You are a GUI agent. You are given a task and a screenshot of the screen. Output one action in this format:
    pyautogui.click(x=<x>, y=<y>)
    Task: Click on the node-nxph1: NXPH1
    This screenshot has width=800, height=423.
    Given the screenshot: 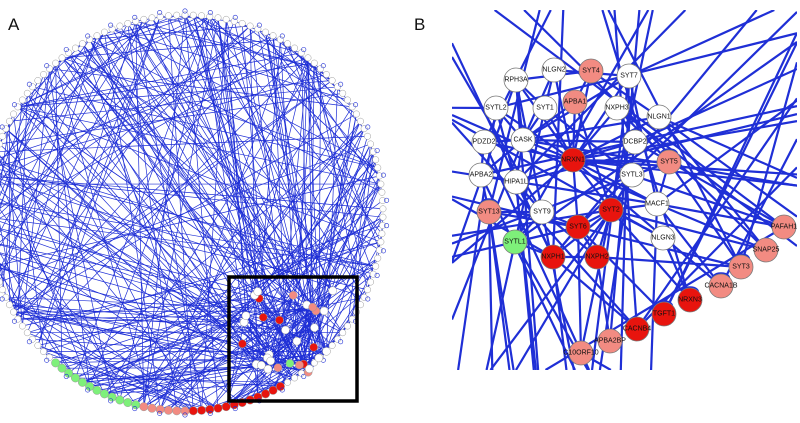 What is the action you would take?
    pyautogui.click(x=553, y=257)
    